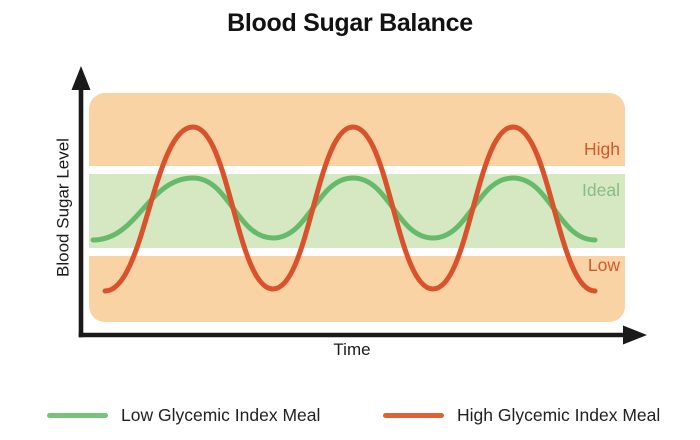 This screenshot has height=440, width=700. Describe the element at coordinates (362, 335) in the screenshot. I see `x-axis` at that location.